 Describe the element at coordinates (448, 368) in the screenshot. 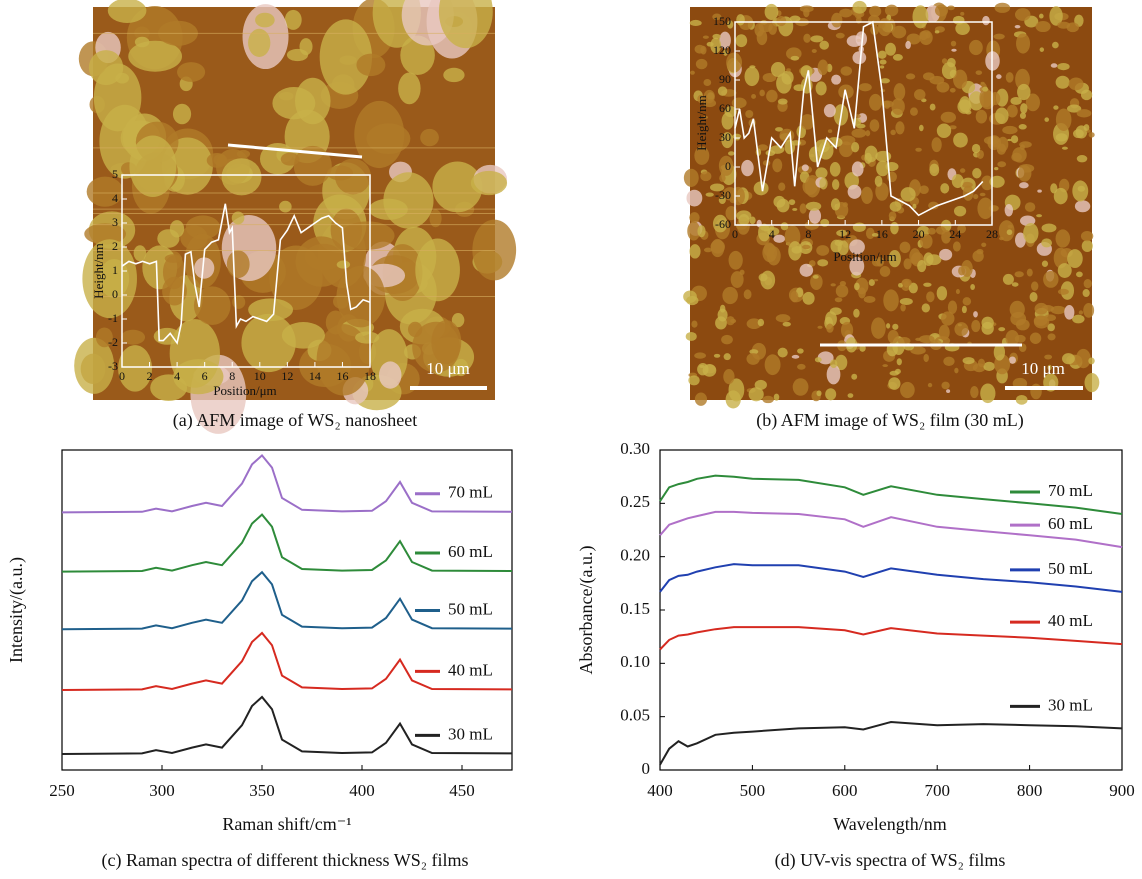

I see `scale-bar-label: 10 μm` at that location.